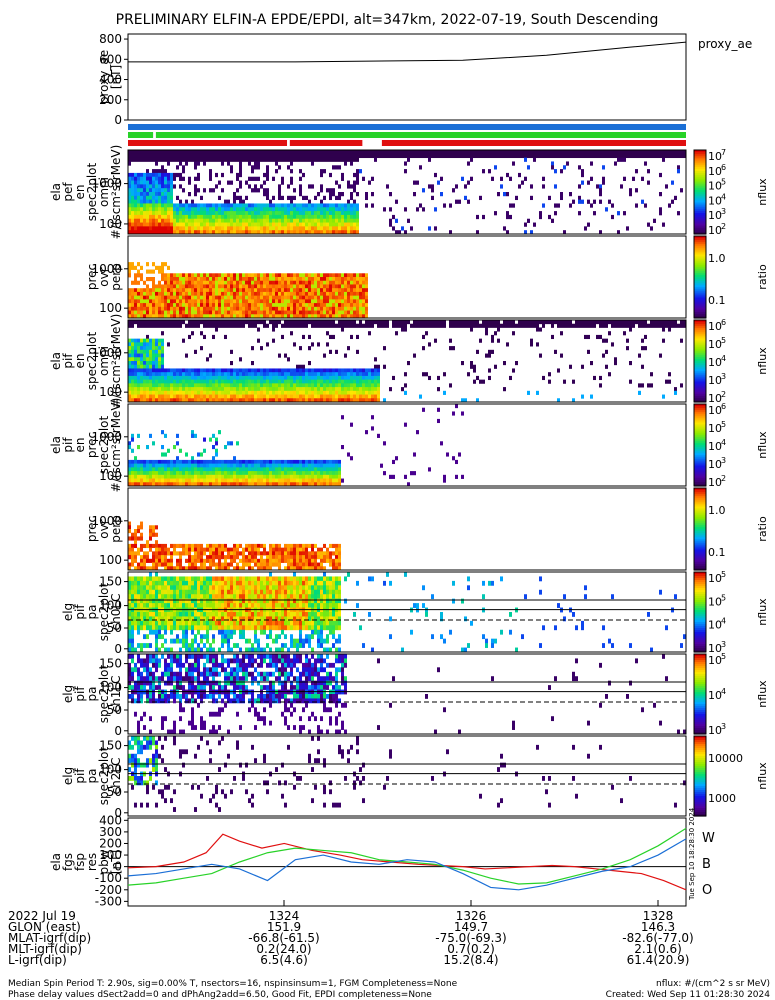 This screenshot has width=775, height=1000. I want to click on colorbar-tick-exp-epdi_omni: 6, so click(723, 322).